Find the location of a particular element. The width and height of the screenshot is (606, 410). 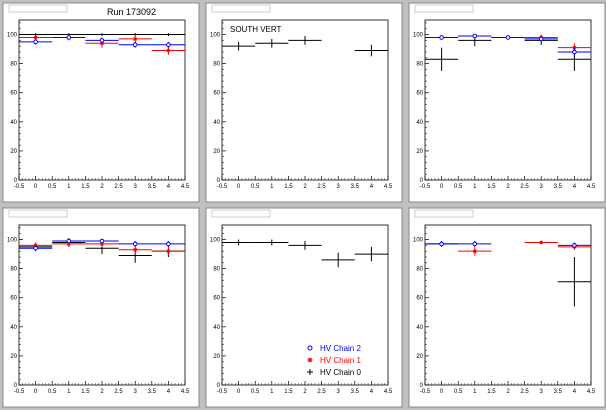

legend-entry-chain2: HV Chain 2 is located at coordinates (334, 348).